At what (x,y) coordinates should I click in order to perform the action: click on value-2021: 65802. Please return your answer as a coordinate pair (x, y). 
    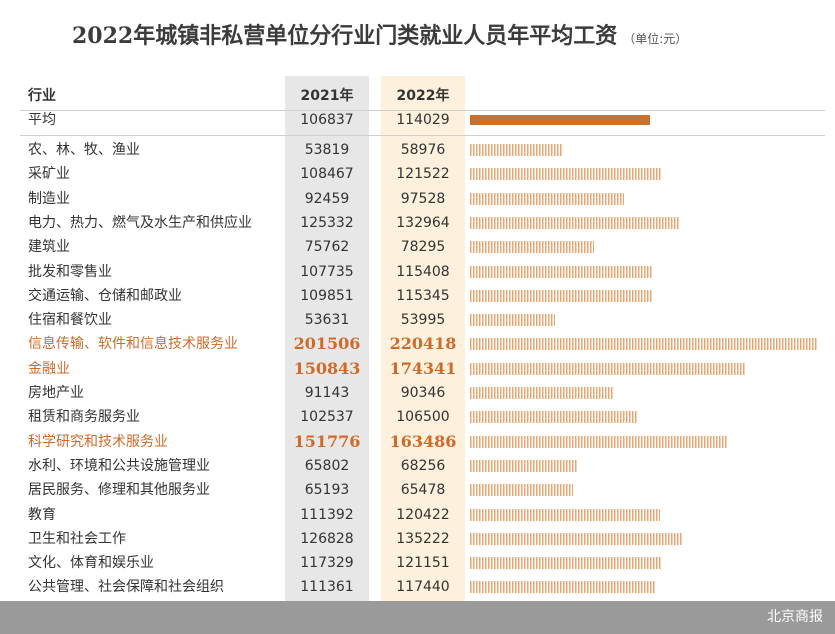
    Looking at the image, I should click on (327, 465).